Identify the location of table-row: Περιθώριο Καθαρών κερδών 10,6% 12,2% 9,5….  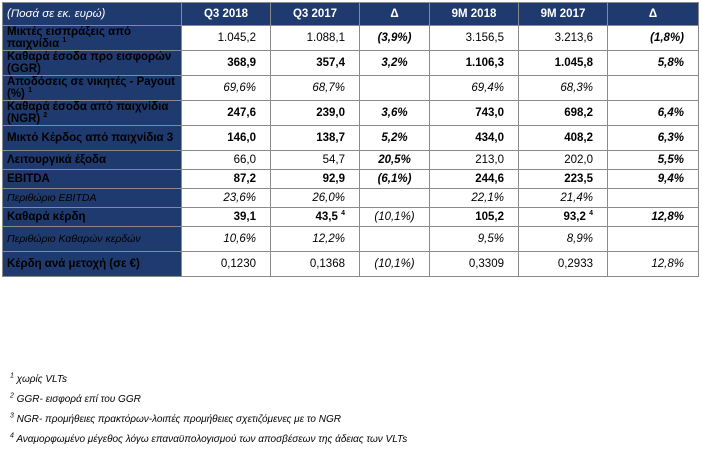
(350, 239).